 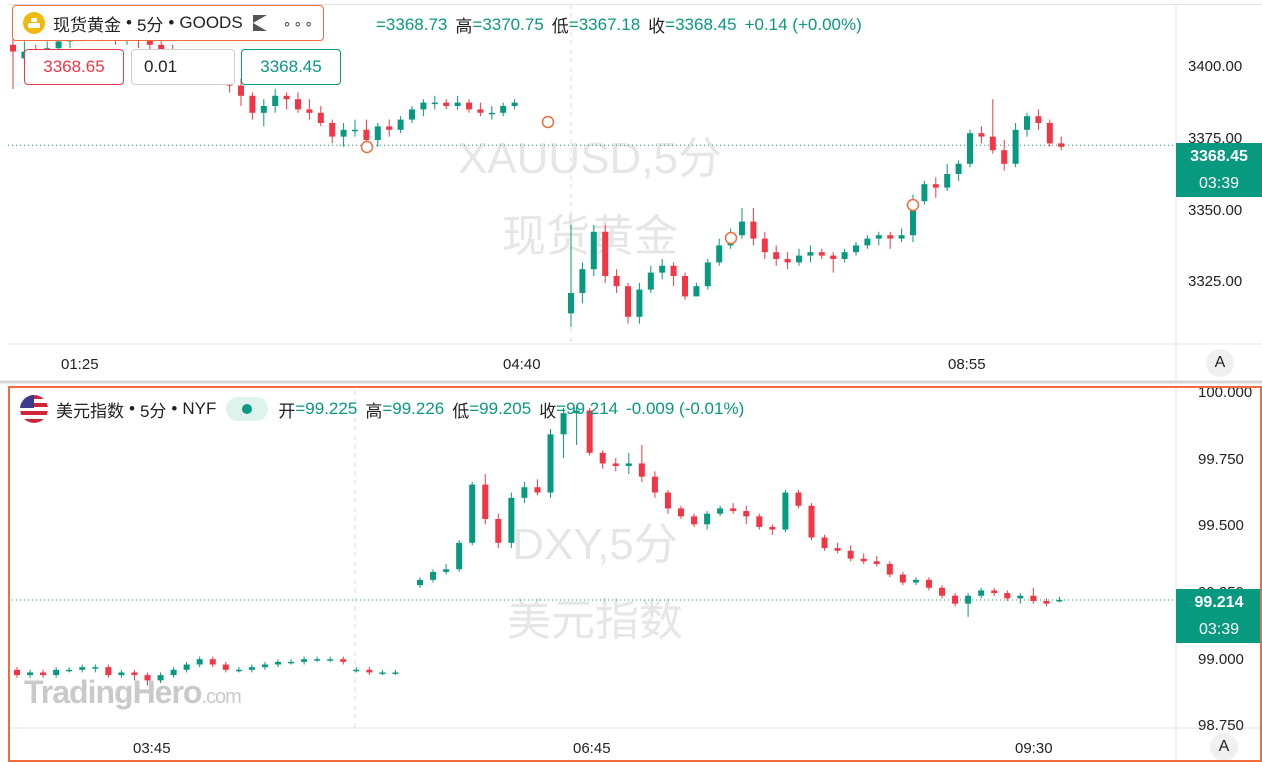 What do you see at coordinates (326, 408) in the screenshot?
I see `dxy-open-value: =99.225` at bounding box center [326, 408].